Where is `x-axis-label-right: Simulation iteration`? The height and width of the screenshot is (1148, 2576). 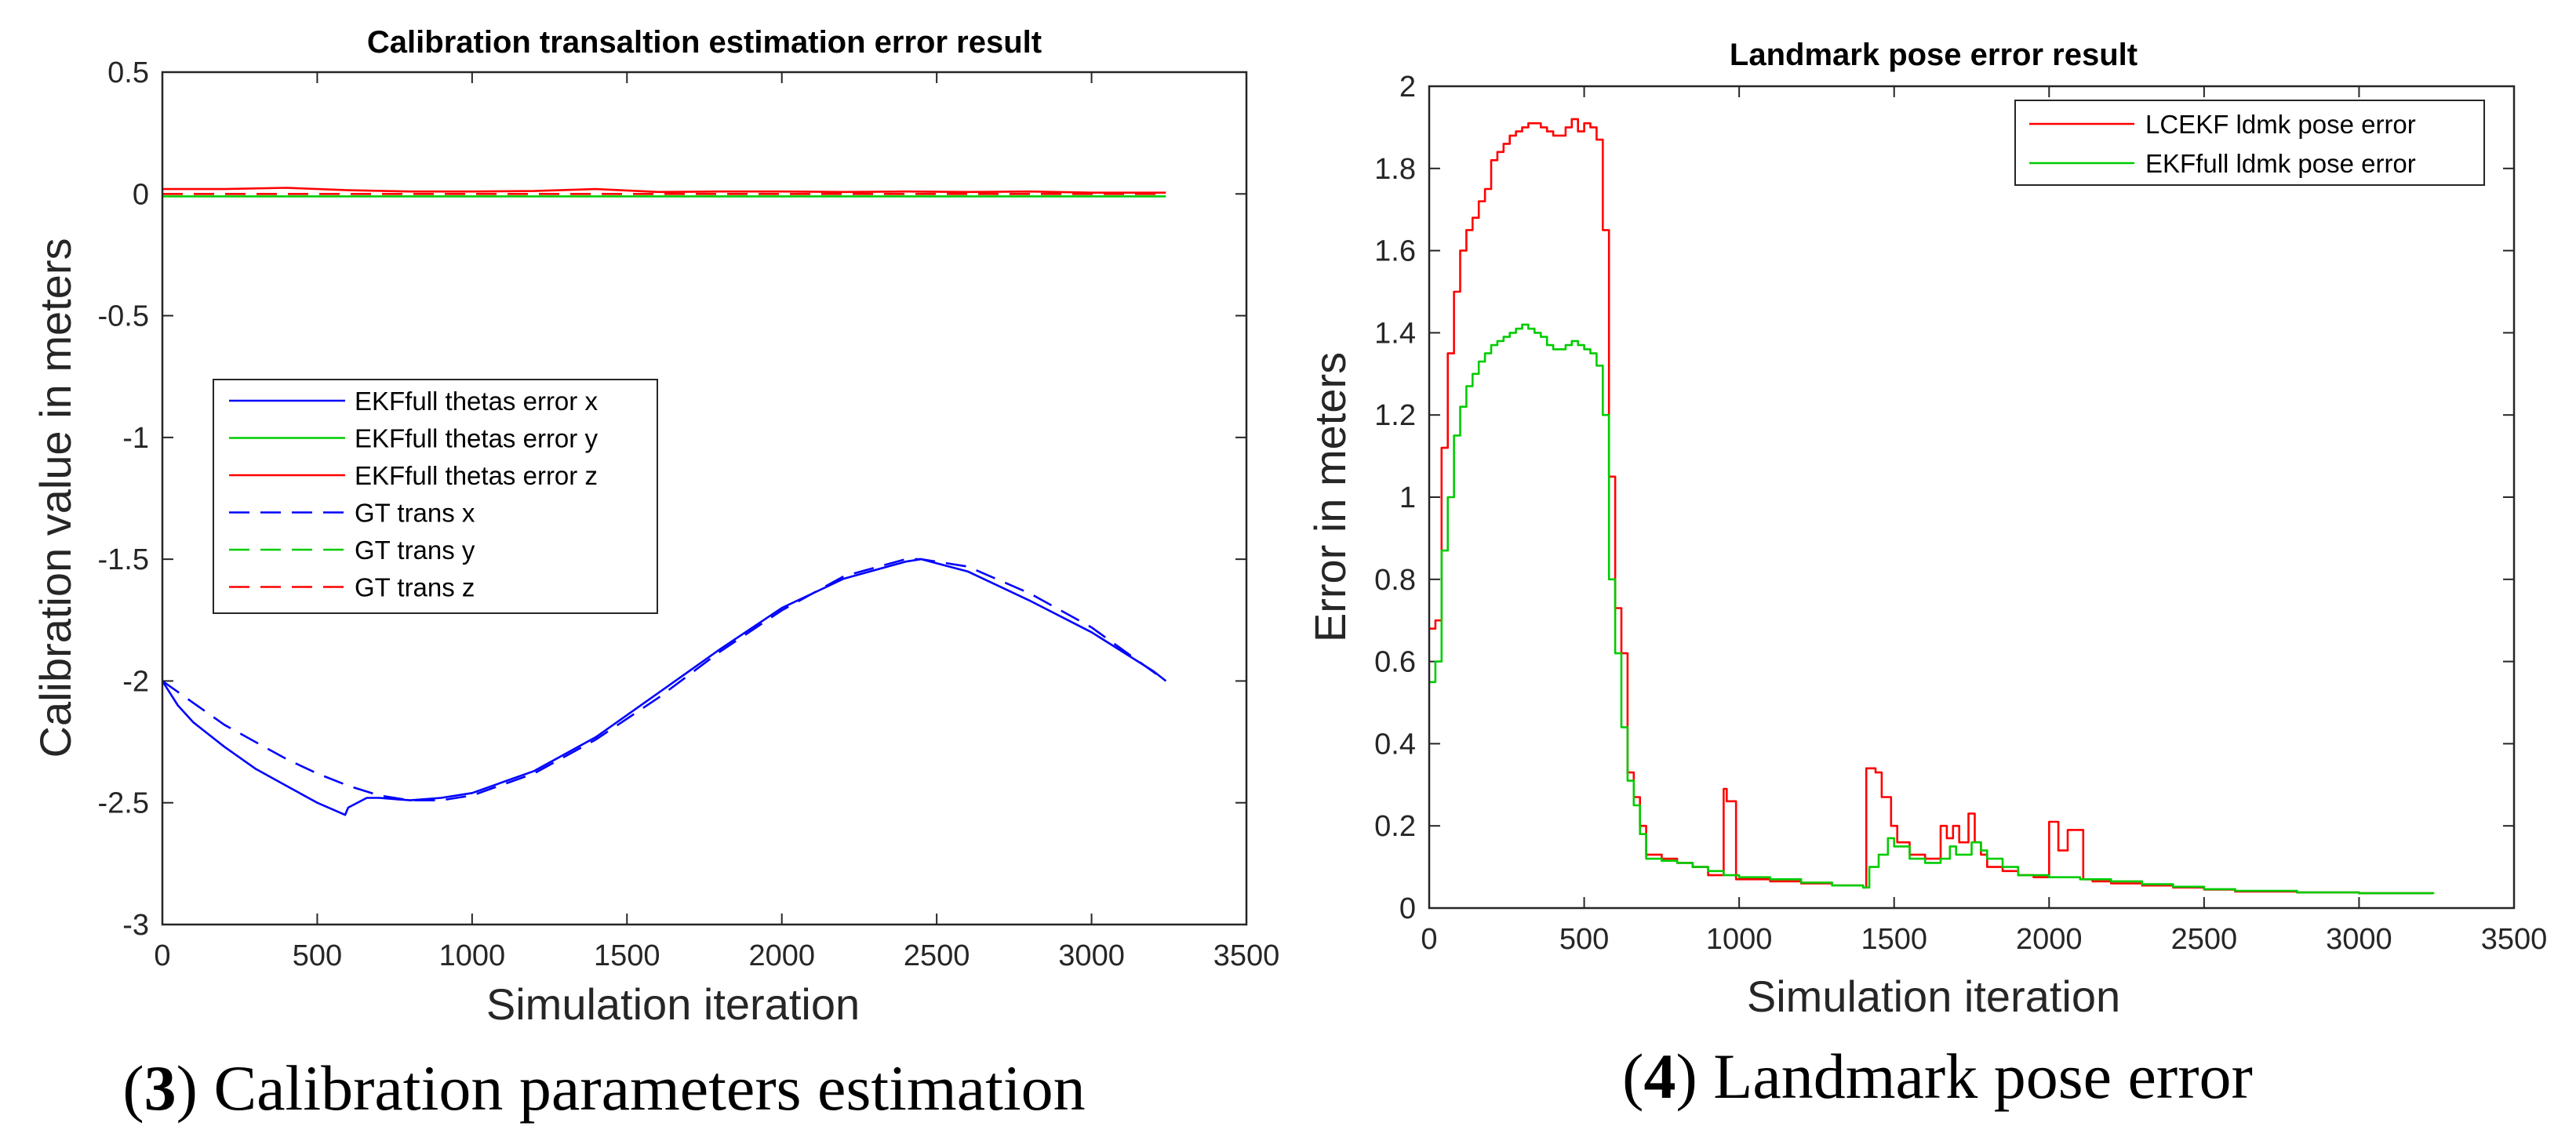
x-axis-label-right: Simulation iteration is located at coordinates (1933, 996).